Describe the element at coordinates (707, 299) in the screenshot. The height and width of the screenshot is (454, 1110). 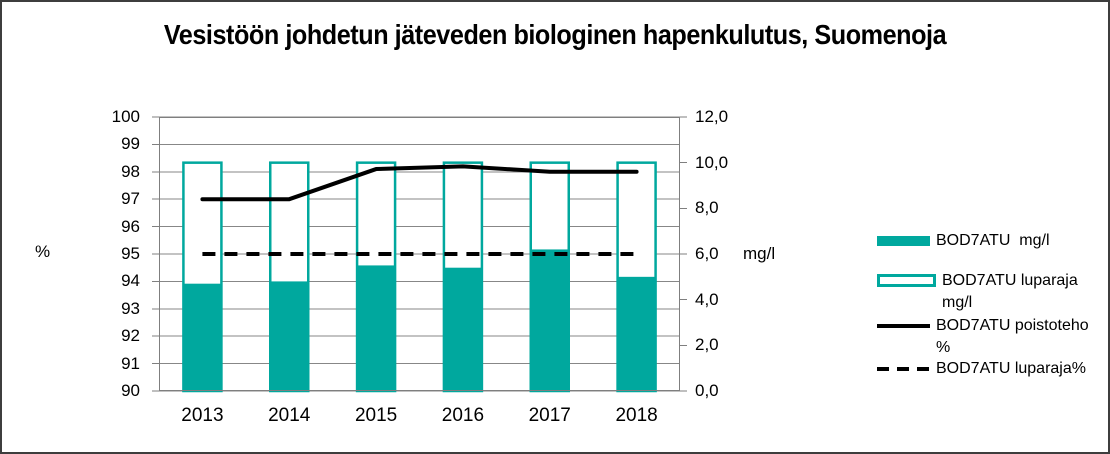
I see `right-axis-tick-label: 4,0` at that location.